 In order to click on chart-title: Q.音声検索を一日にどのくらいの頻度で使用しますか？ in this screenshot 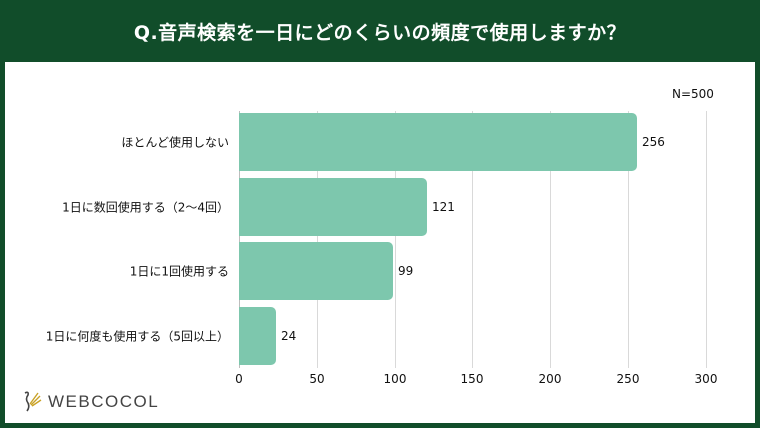, I will do `click(380, 32)`.